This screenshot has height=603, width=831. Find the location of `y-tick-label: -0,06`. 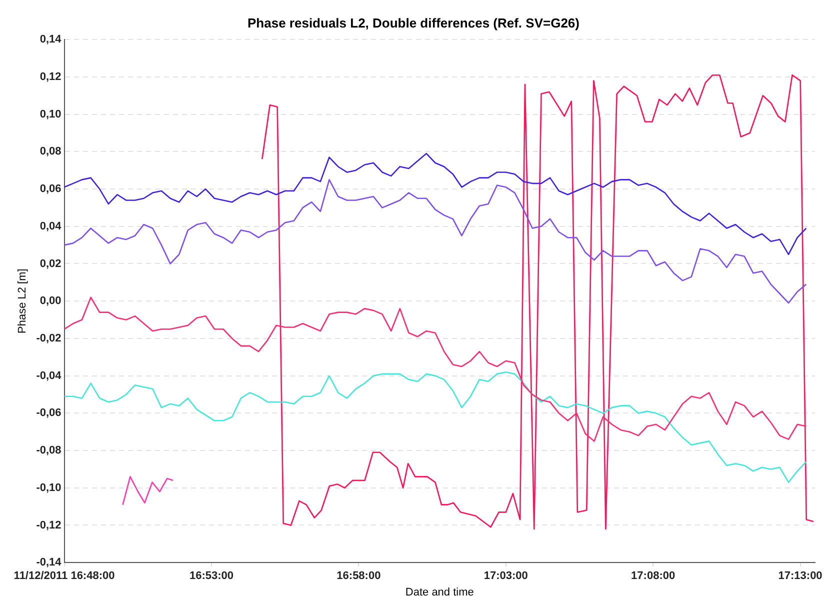

y-tick-label: -0,06 is located at coordinates (49, 413).